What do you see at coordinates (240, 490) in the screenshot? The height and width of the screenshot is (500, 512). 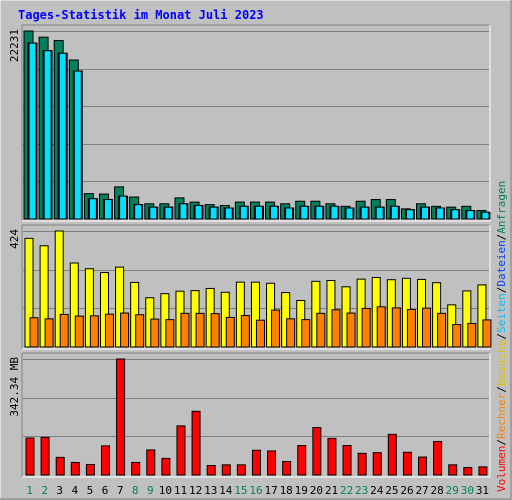 I see `x-tick-label-day-15: 15` at bounding box center [240, 490].